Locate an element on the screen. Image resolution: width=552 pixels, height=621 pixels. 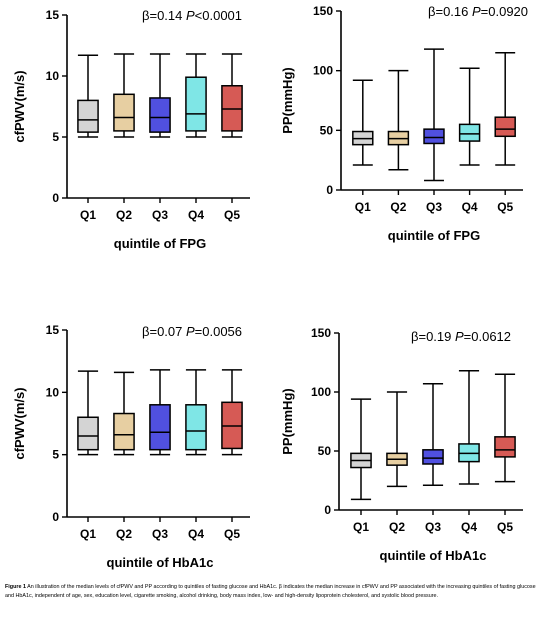
beta-value: β=0.07 is located at coordinates (164, 331).